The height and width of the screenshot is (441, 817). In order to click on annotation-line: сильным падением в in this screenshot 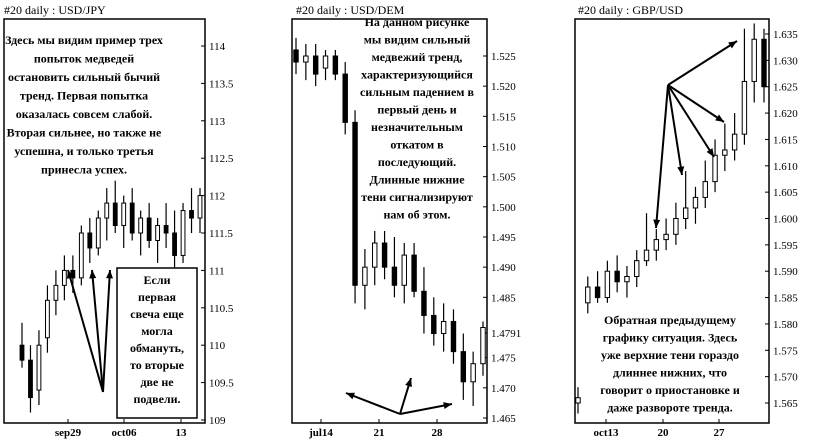, I will do `click(417, 92)`.